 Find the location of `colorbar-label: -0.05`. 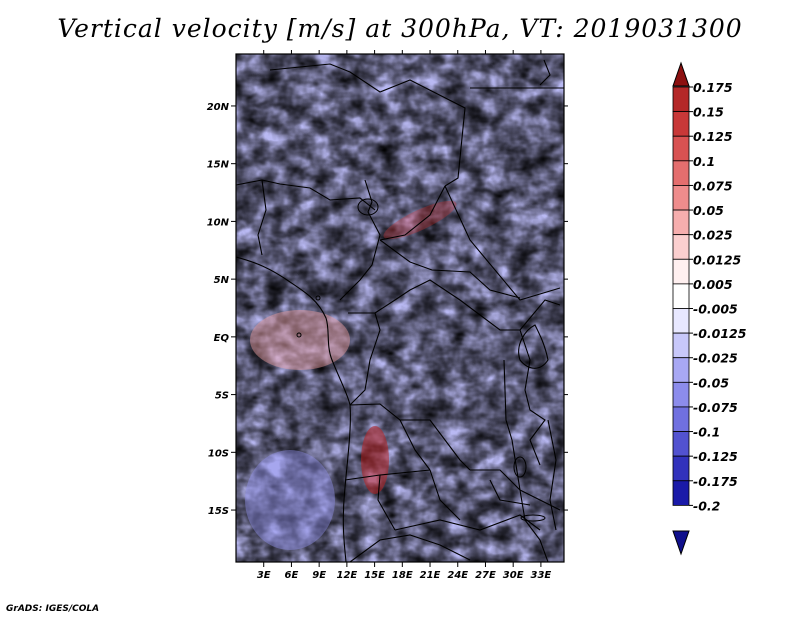

colorbar-label: -0.05 is located at coordinates (711, 382).